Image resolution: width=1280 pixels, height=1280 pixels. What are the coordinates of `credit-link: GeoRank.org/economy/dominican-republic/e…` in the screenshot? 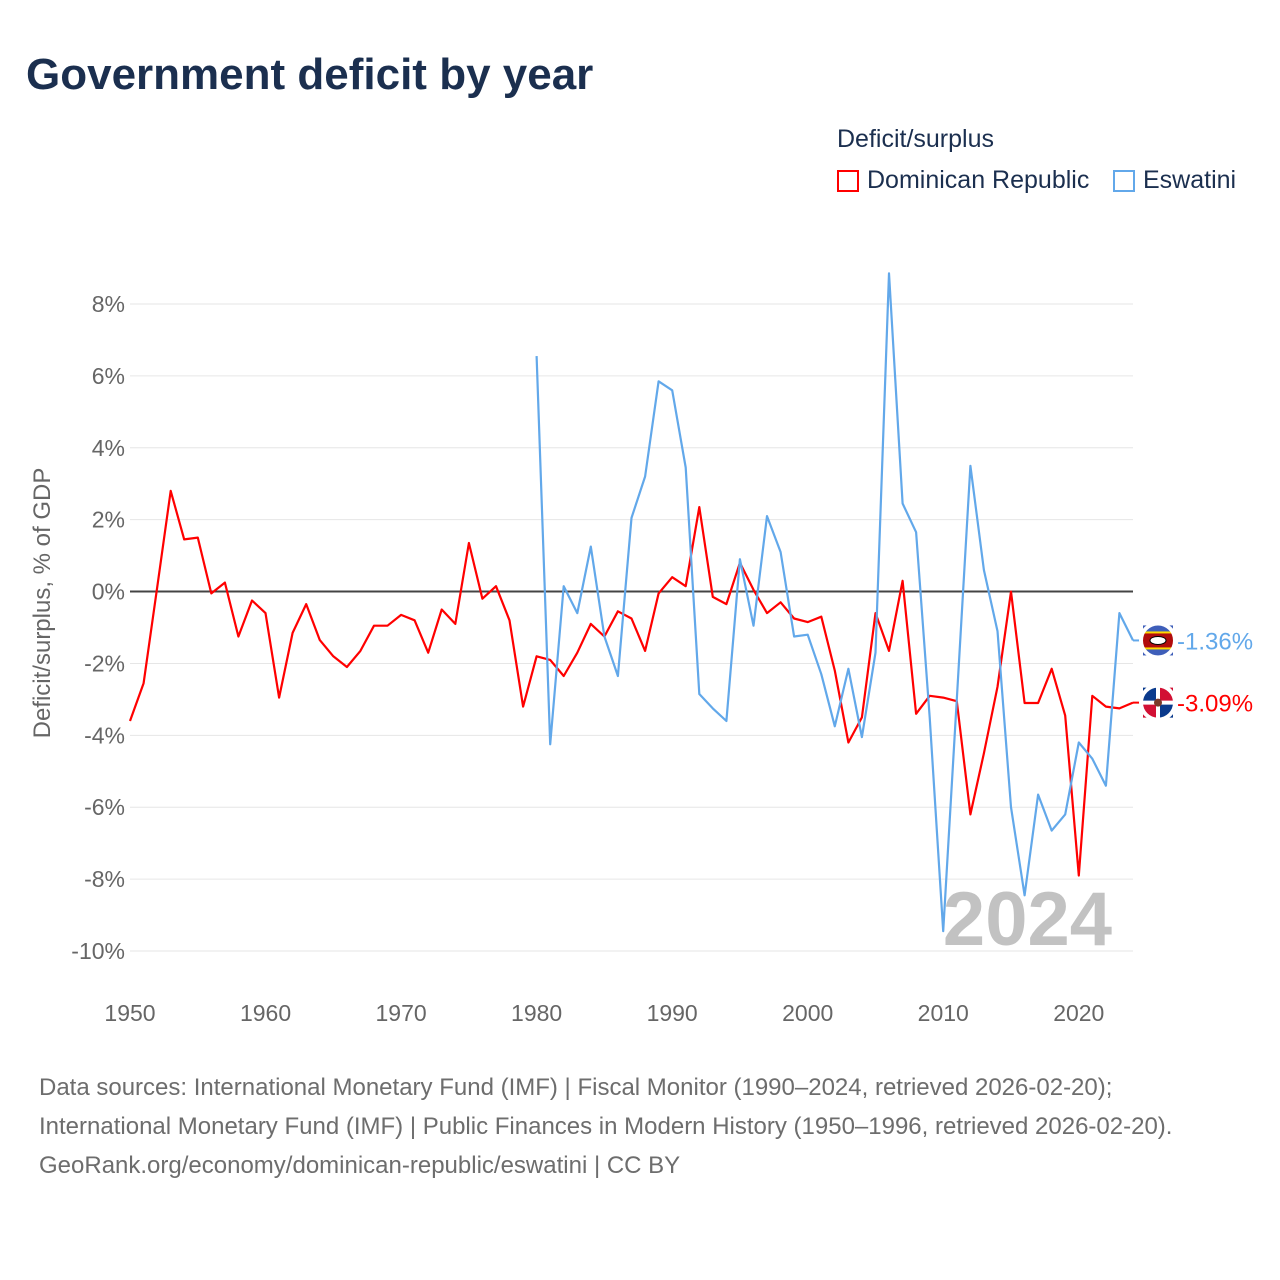 It's located at (360, 1165).